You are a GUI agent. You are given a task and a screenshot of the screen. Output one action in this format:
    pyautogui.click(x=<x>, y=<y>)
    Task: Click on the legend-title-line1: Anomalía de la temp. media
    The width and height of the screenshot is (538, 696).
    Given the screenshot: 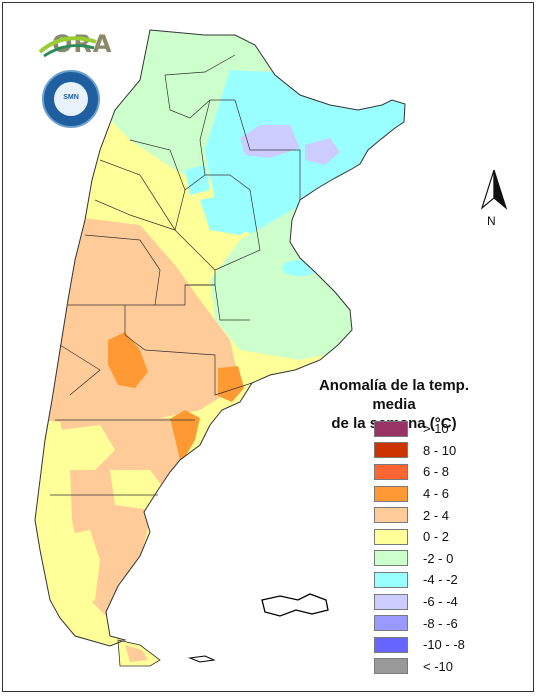 What is the action you would take?
    pyautogui.click(x=394, y=395)
    